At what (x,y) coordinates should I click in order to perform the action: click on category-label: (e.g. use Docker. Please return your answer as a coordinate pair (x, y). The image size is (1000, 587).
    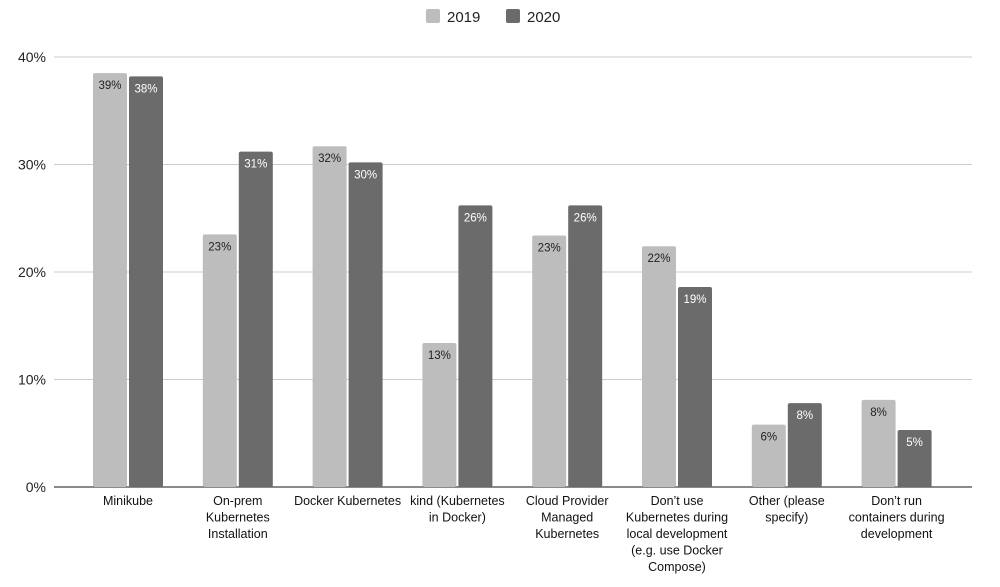
    Looking at the image, I should click on (677, 551).